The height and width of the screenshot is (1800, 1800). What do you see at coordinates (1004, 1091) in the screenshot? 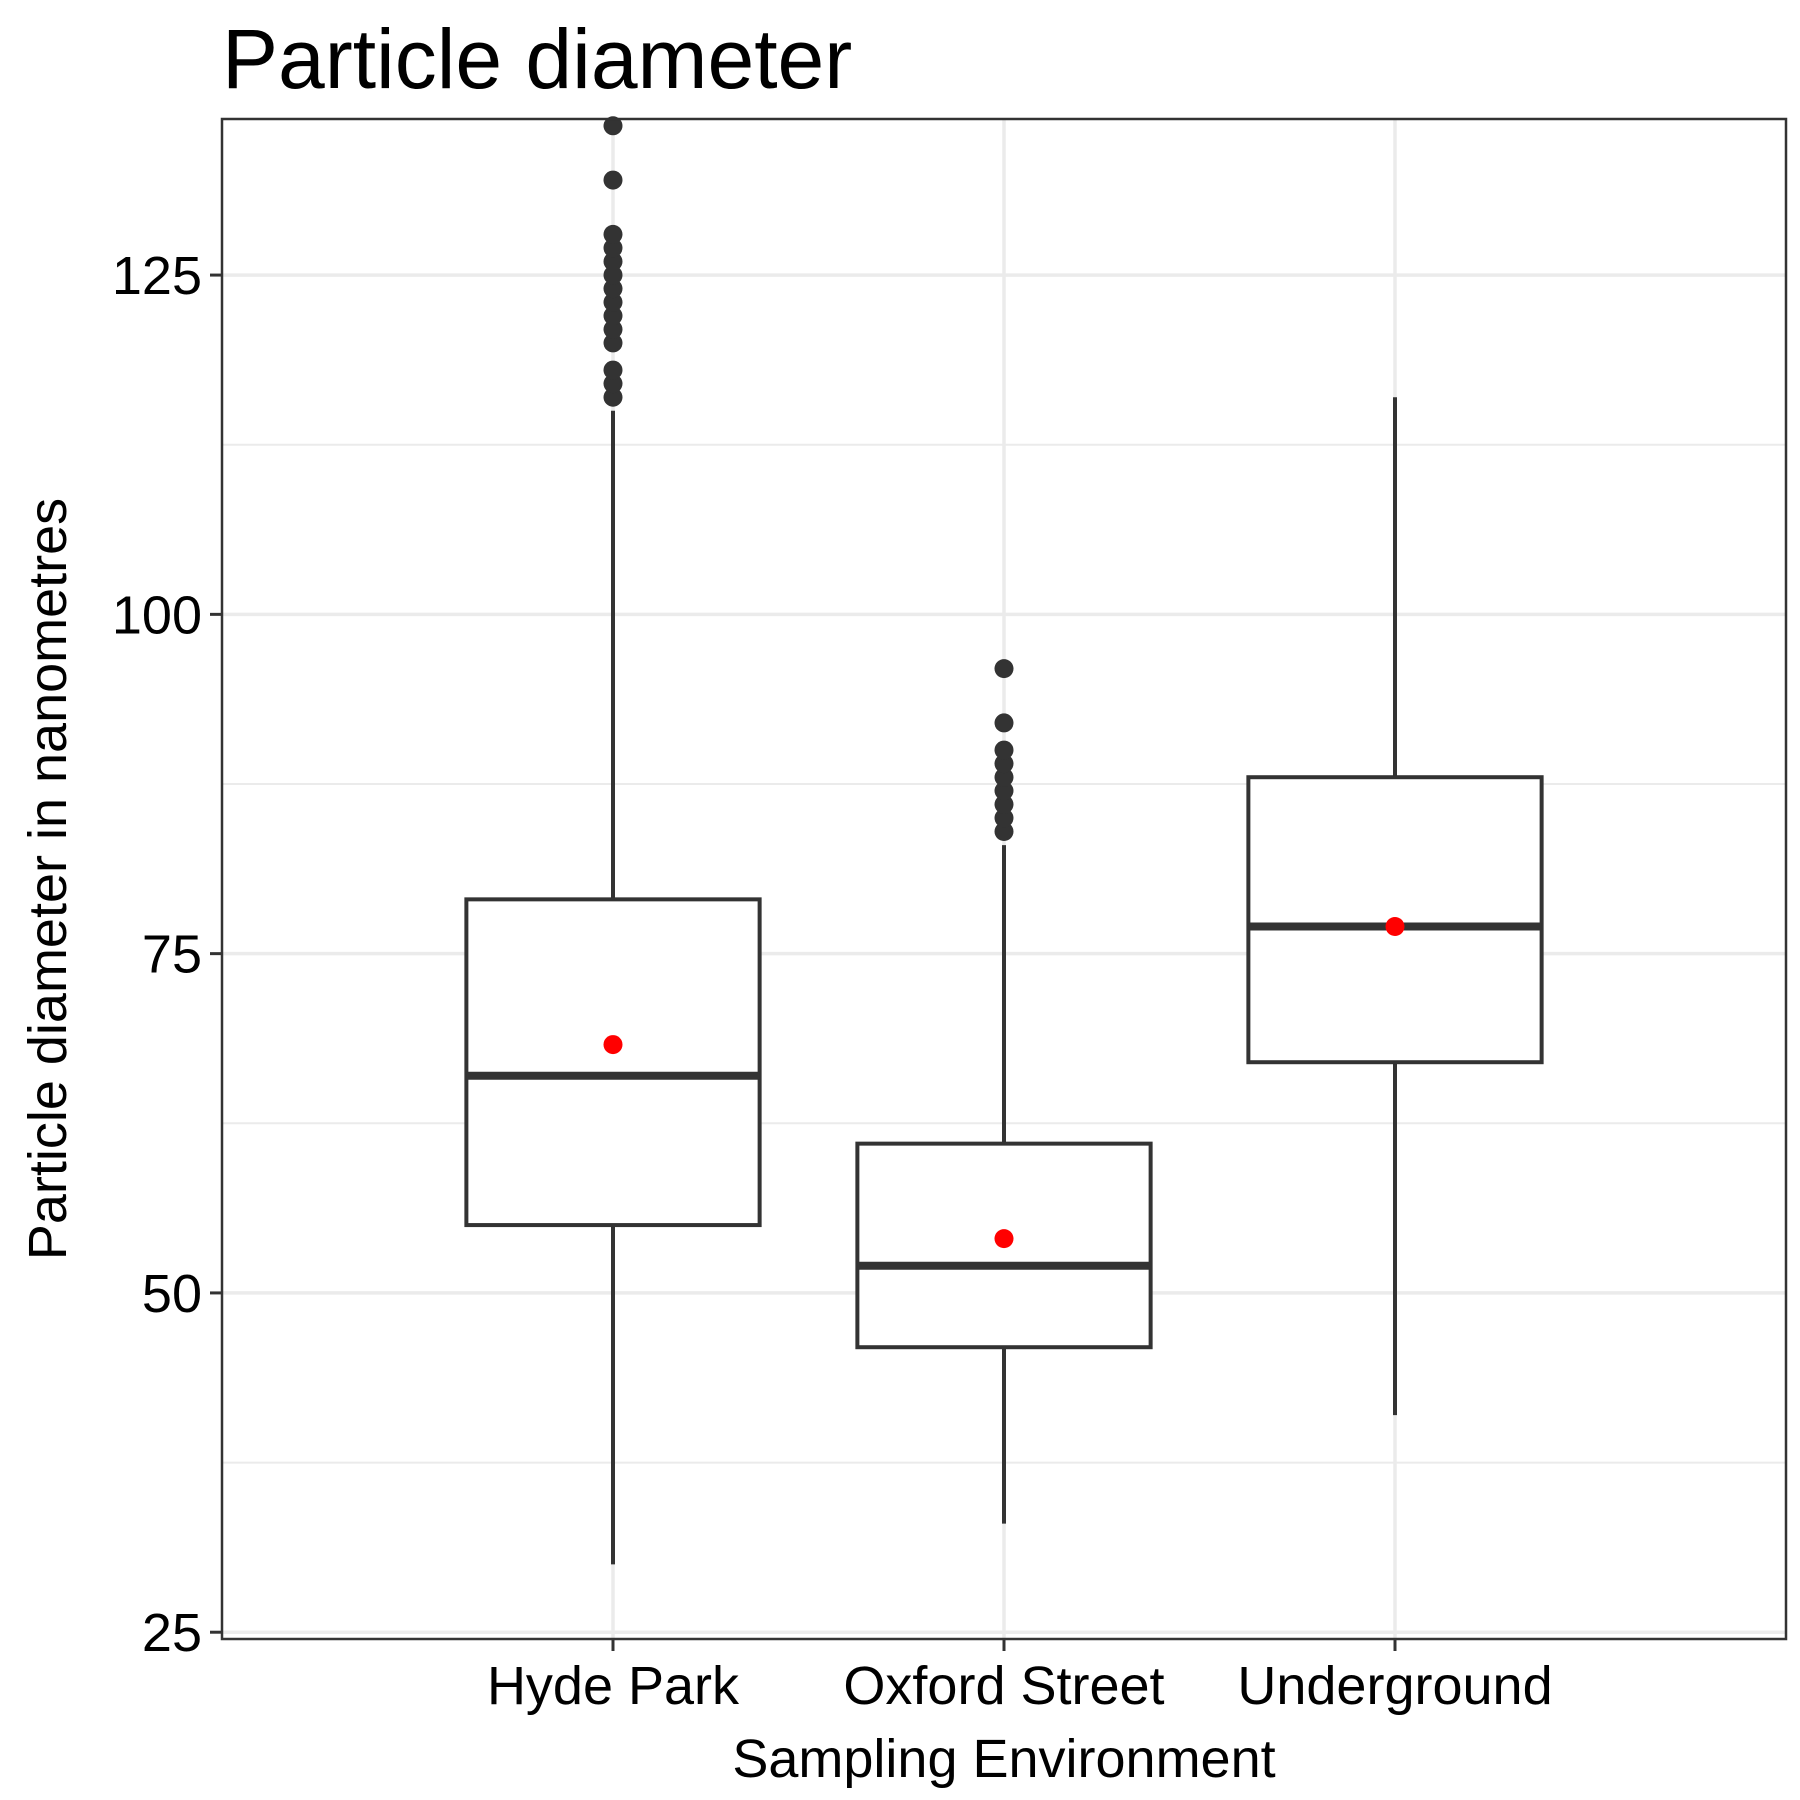
I see `box-oxford-street` at bounding box center [1004, 1091].